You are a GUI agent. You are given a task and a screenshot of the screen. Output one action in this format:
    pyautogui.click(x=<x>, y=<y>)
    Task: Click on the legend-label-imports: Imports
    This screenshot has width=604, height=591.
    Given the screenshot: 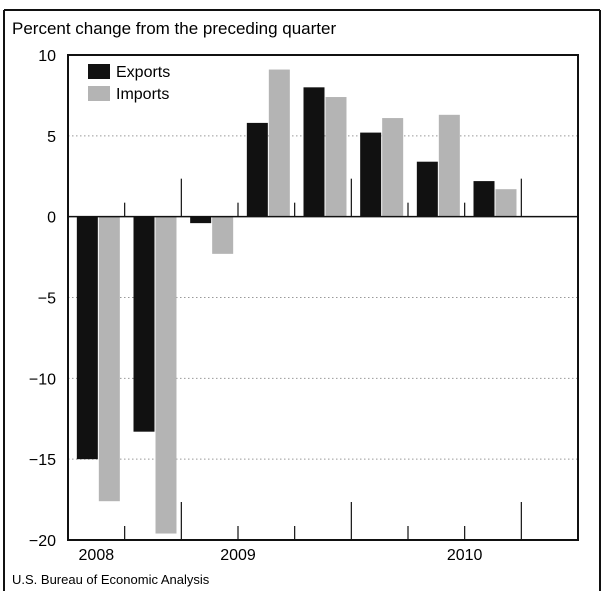 What is the action you would take?
    pyautogui.click(x=142, y=94)
    